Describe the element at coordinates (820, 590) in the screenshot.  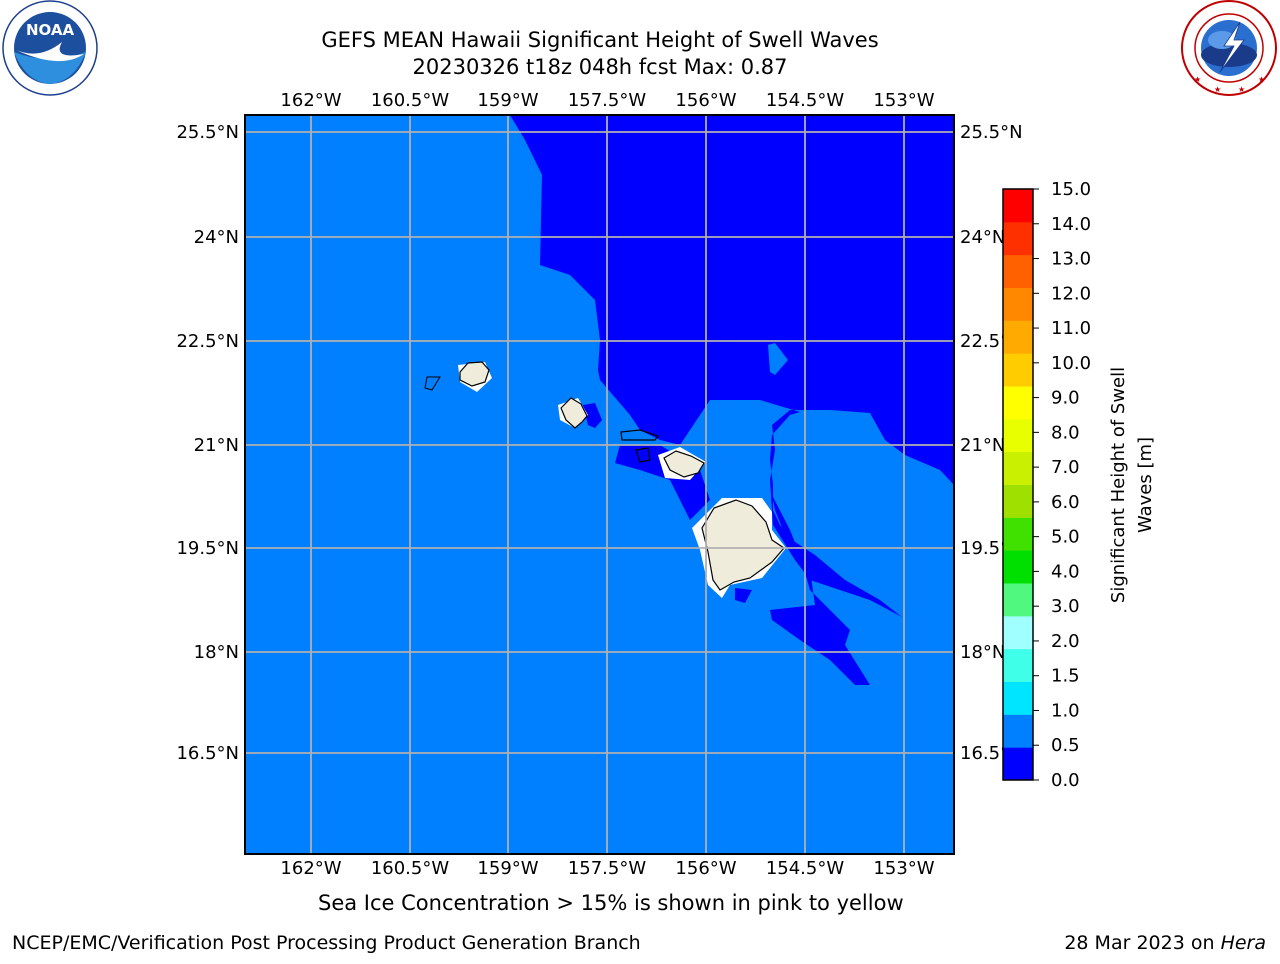
I see `swell-low-tongue` at that location.